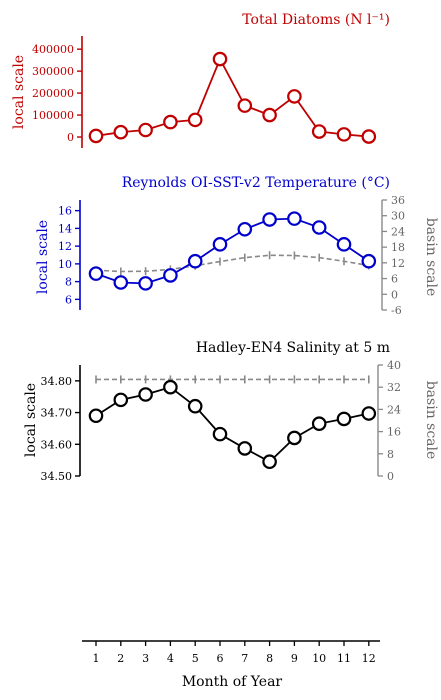  What do you see at coordinates (389, 421) in the screenshot?
I see `salinity-y2-ticks: 0 8 16 24 32 40` at bounding box center [389, 421].